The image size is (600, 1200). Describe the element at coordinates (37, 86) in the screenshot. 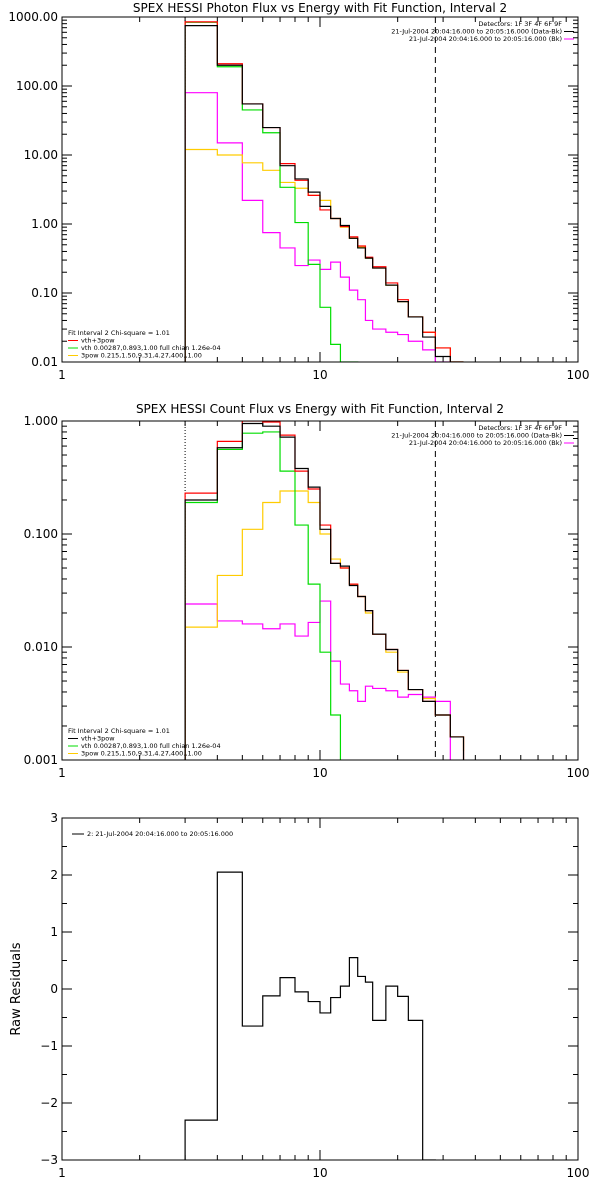

I see `y-tick-label: 100.00` at that location.